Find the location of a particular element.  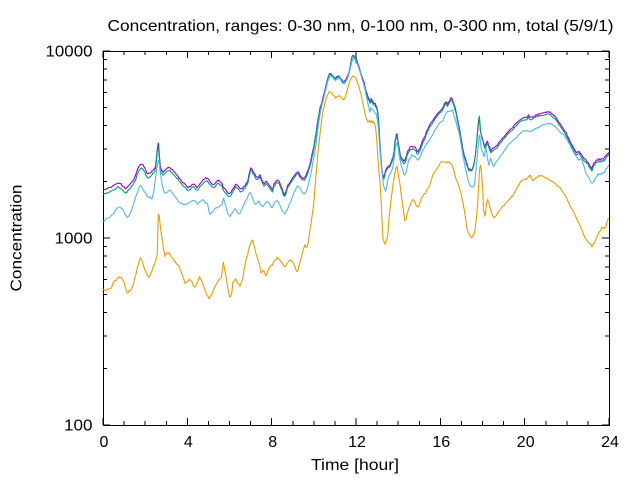

svg-text: 0 is located at coordinates (104, 442).